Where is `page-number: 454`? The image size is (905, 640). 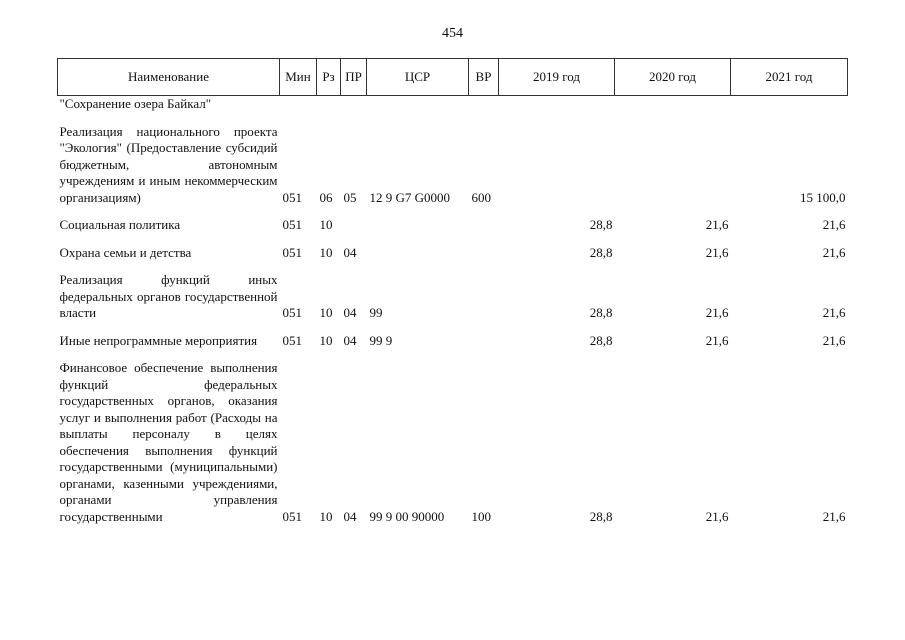 page-number: 454 is located at coordinates (452, 33).